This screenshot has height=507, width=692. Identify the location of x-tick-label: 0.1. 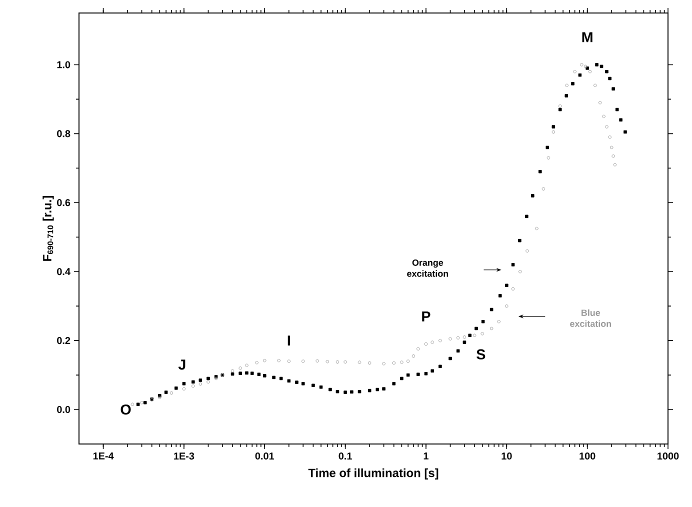
(345, 456).